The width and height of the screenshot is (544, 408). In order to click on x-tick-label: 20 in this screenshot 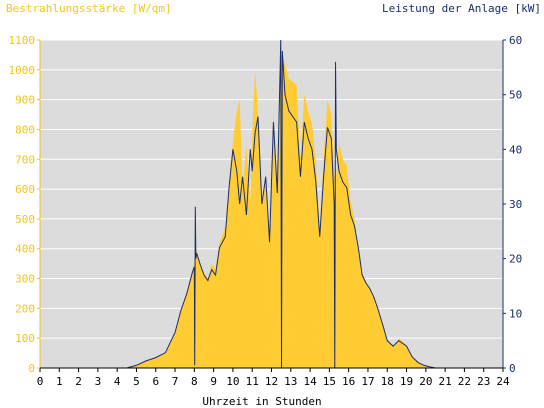, I will do `click(425, 381)`.